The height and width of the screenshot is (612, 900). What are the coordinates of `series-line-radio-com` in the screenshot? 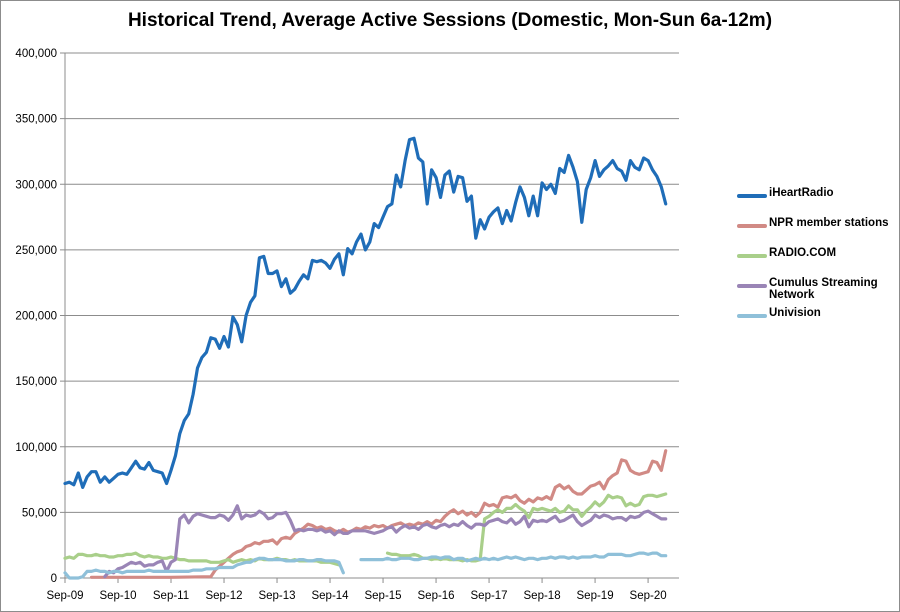 It's located at (526, 527).